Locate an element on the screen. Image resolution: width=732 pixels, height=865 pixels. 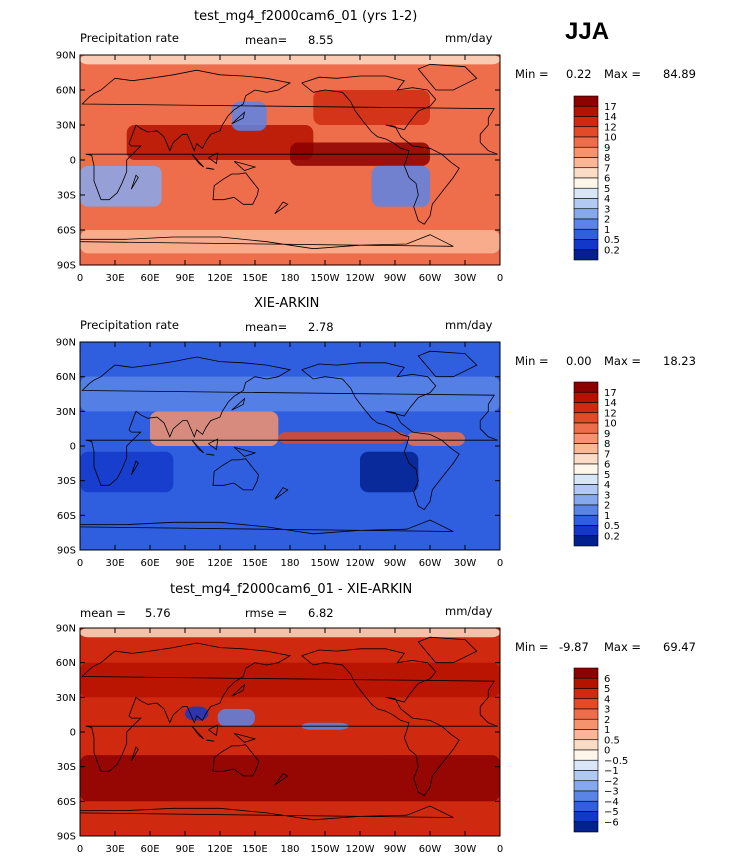
season-label: JJA is located at coordinates (587, 31).